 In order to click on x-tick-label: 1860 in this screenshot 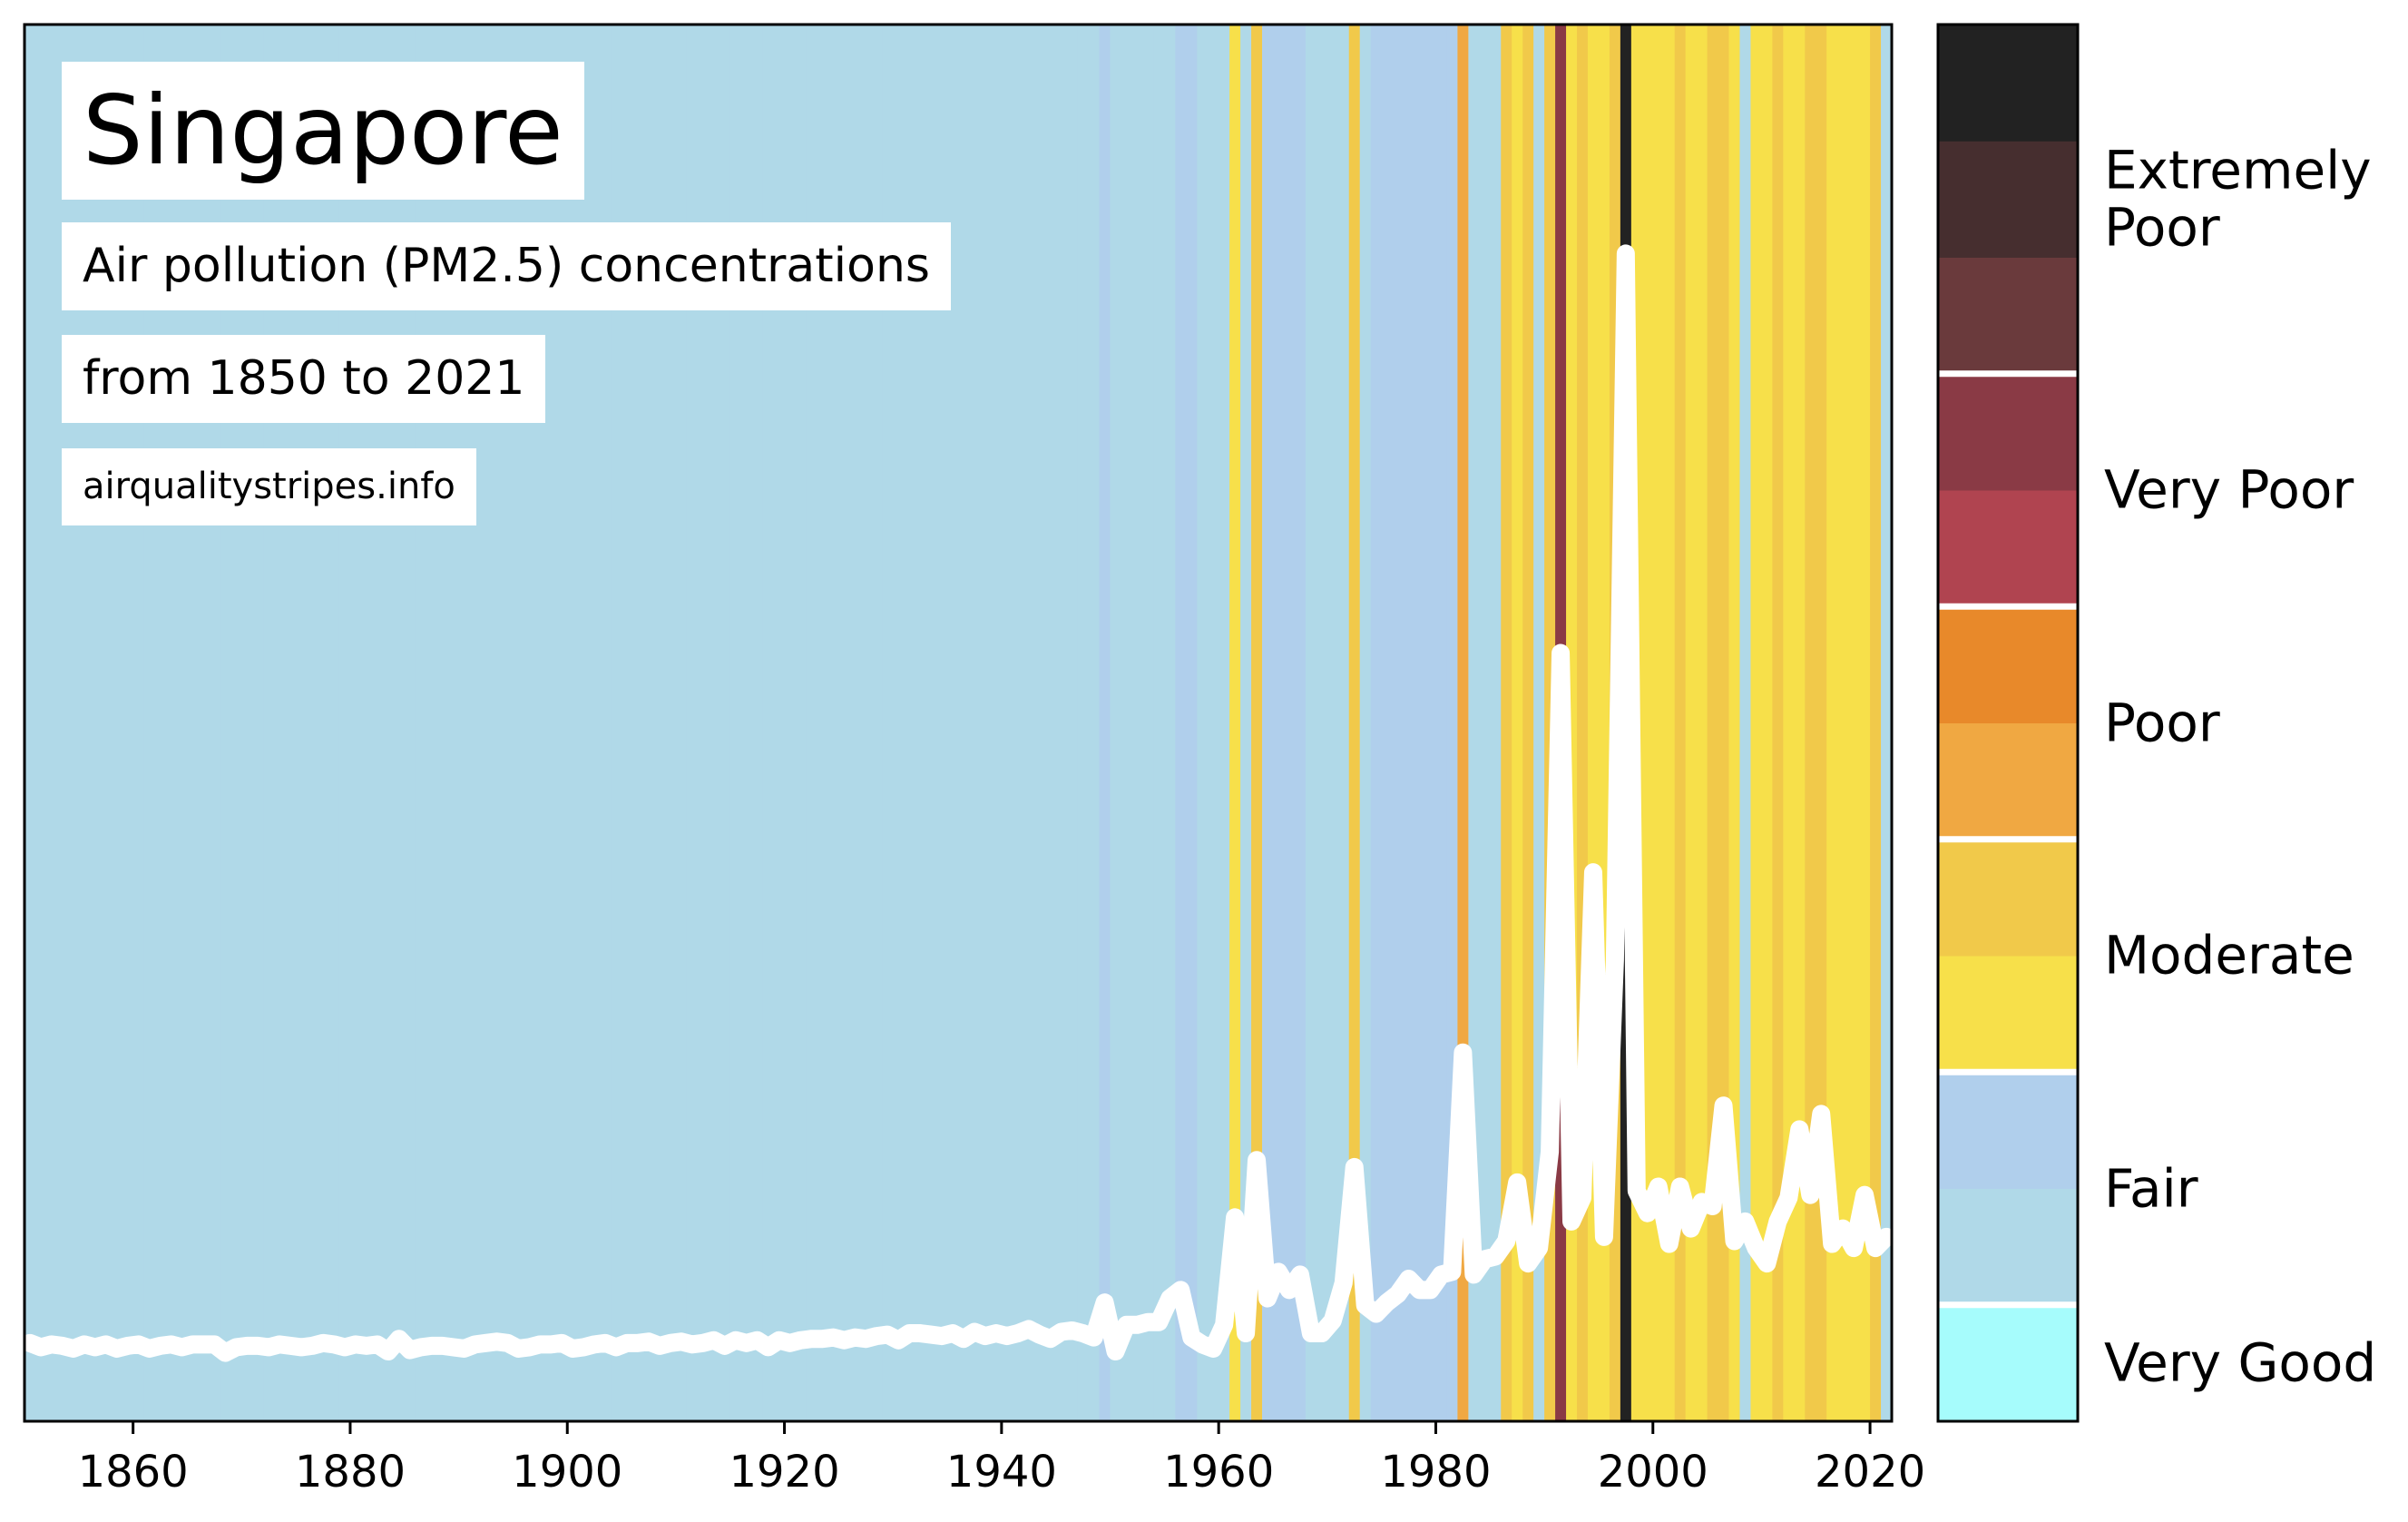, I will do `click(134, 1472)`.